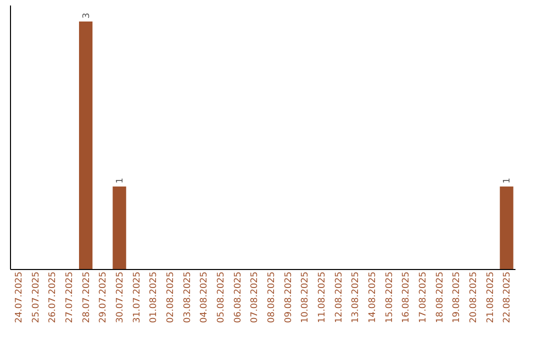  What do you see at coordinates (87, 298) in the screenshot?
I see `x-tick-label: 28.07.2025` at bounding box center [87, 298].